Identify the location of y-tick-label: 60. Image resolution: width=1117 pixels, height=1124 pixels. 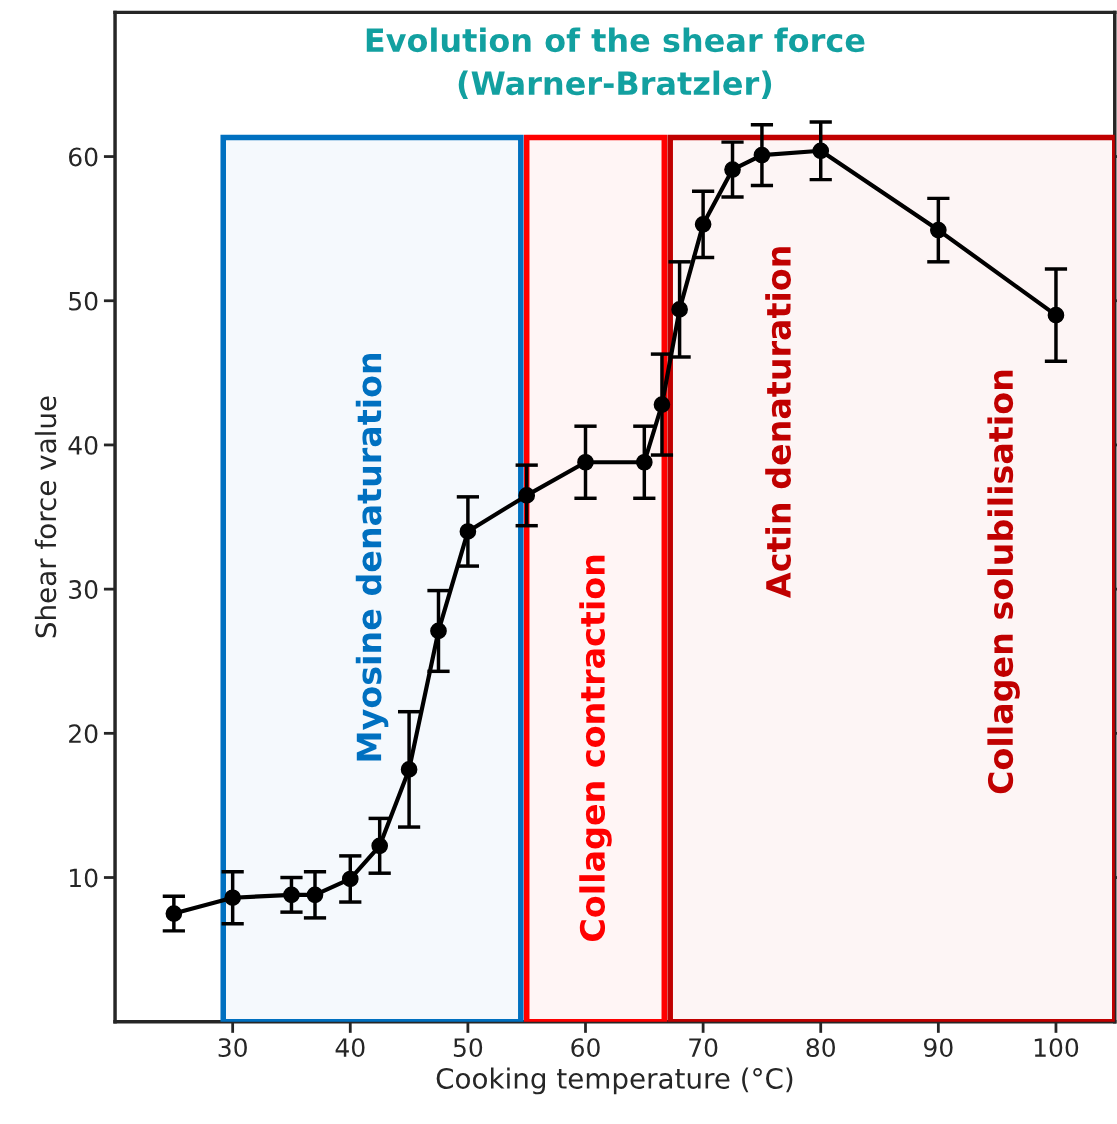
(83, 157).